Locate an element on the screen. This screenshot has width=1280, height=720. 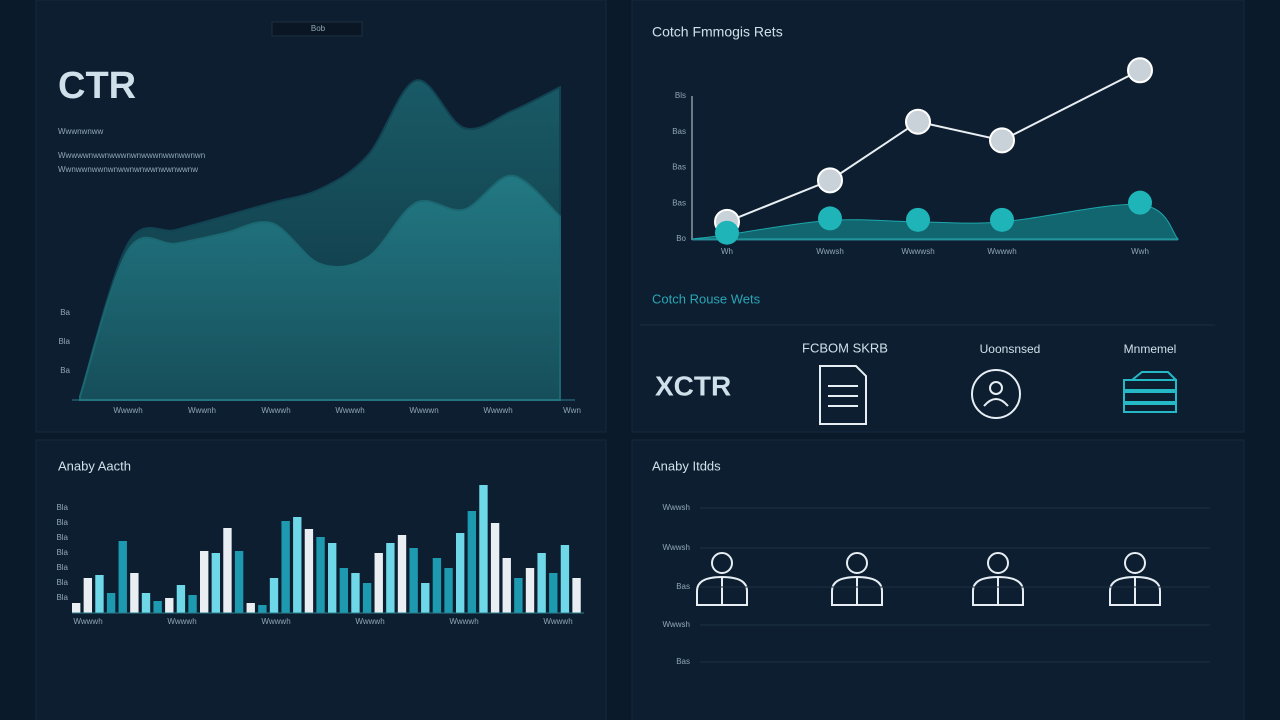
kpi-label: Mnmemel is located at coordinates (1150, 349).